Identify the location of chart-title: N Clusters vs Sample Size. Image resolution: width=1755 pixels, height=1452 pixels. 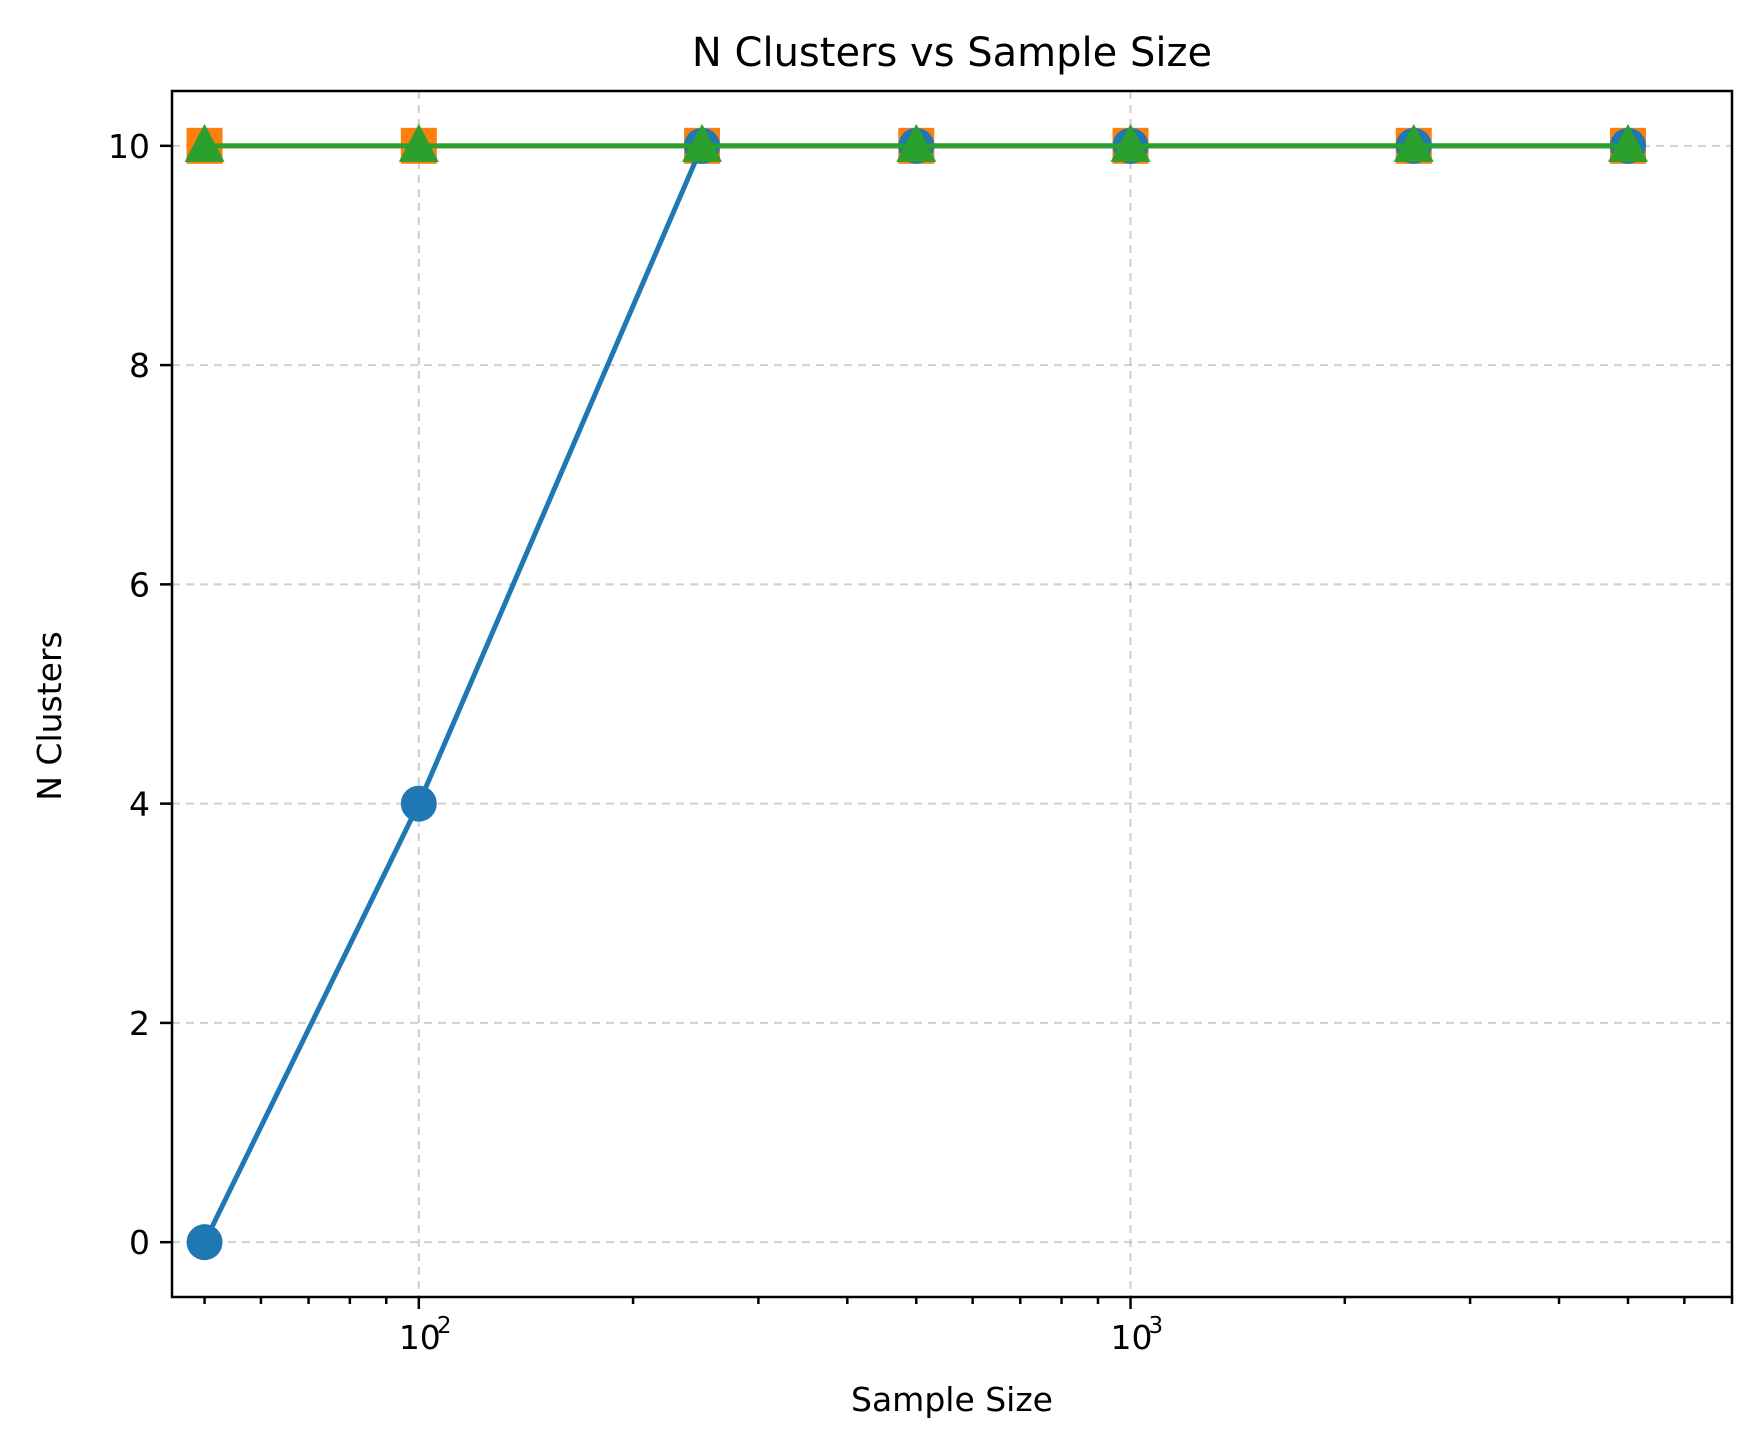
(952, 53).